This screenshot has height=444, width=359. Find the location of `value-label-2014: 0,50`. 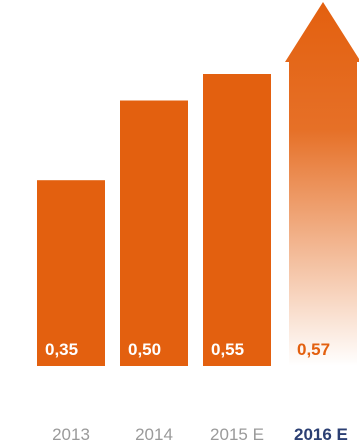

value-label-2014: 0,50 is located at coordinates (144, 349).